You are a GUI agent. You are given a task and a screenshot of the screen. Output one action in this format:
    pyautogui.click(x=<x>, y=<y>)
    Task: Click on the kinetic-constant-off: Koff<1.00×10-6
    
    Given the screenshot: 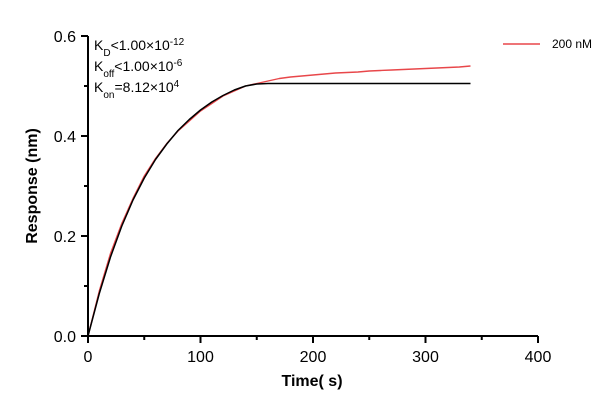 What is the action you would take?
    pyautogui.click(x=138, y=69)
    